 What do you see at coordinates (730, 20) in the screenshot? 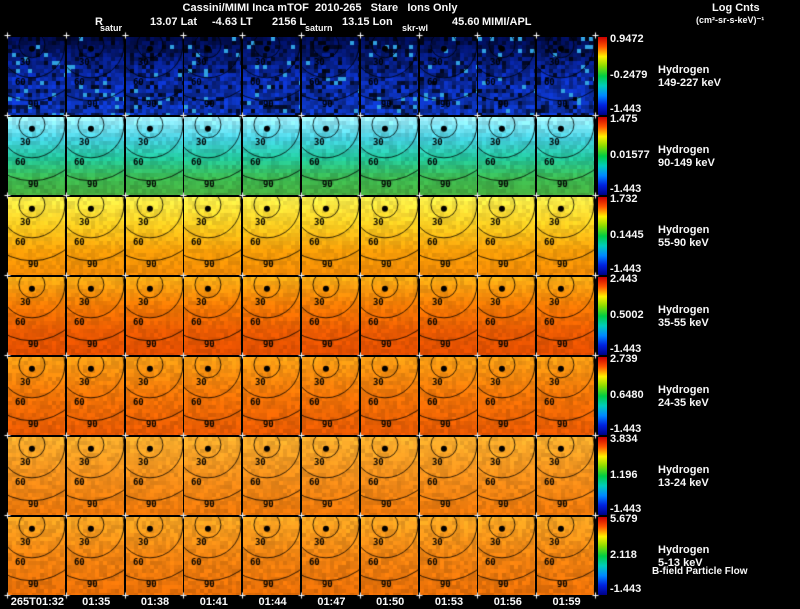
I see `units-label-line2: (cm²-sr-s-keV)⁻¹` at bounding box center [730, 20].